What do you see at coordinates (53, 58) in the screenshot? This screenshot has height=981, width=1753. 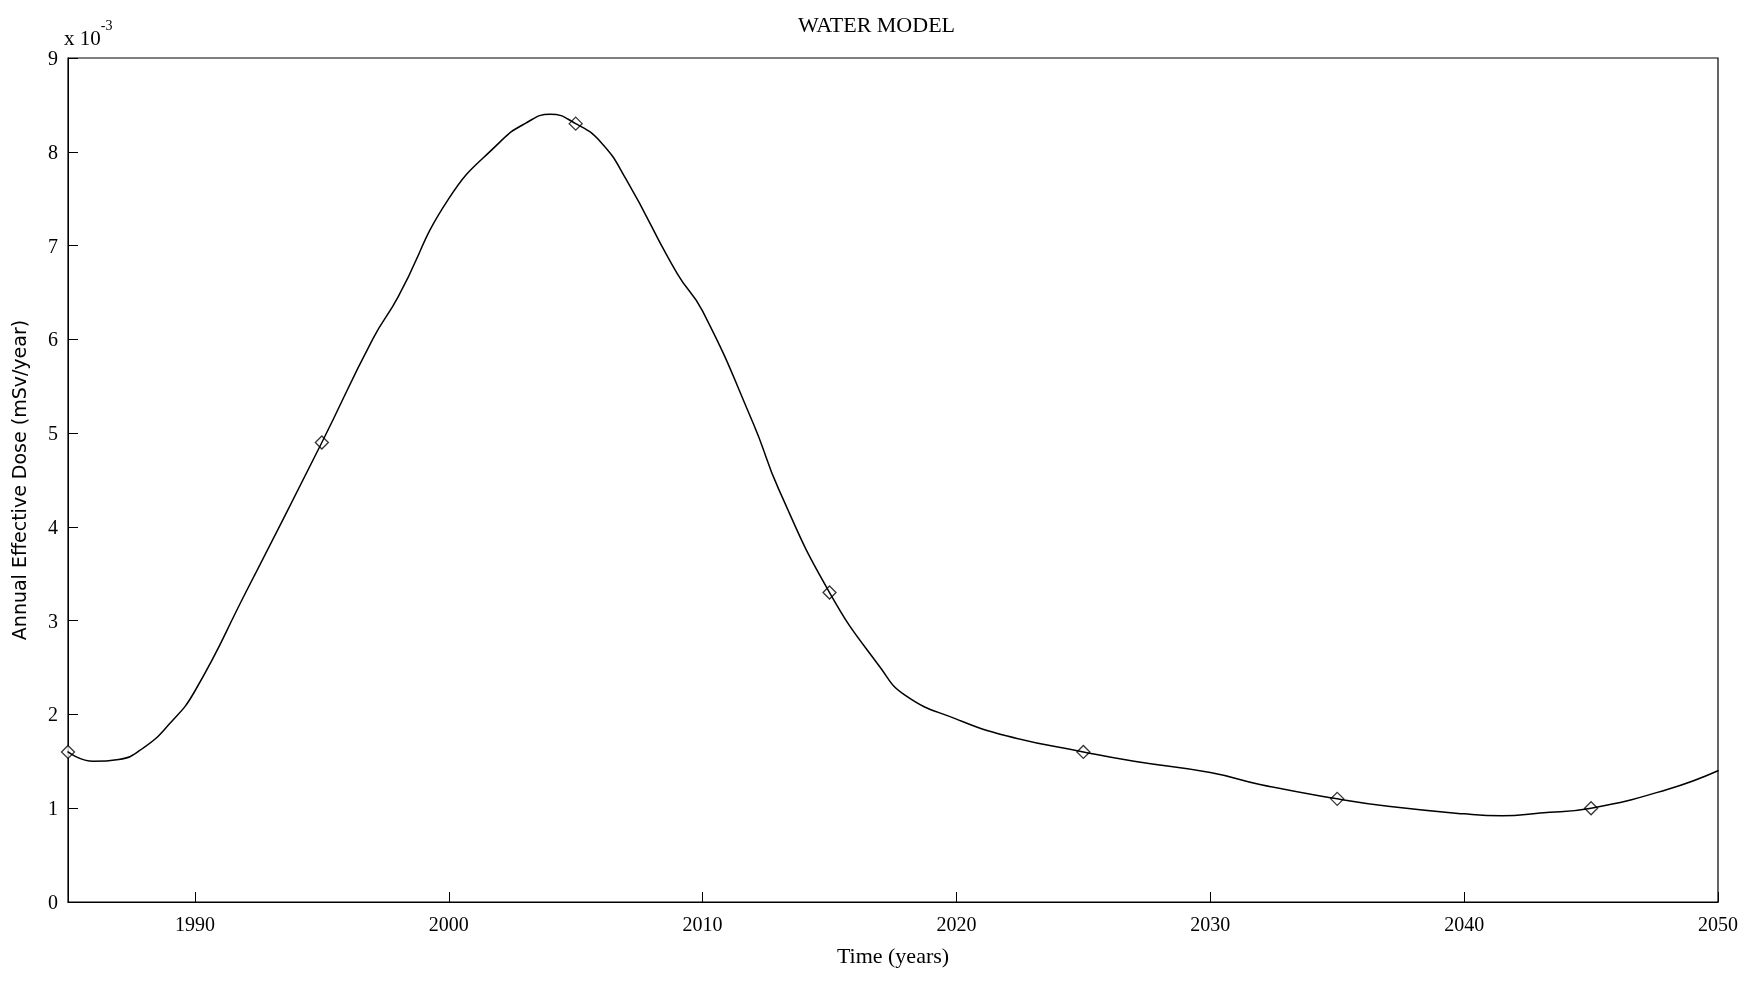 I see `y-tick-label: 9` at bounding box center [53, 58].